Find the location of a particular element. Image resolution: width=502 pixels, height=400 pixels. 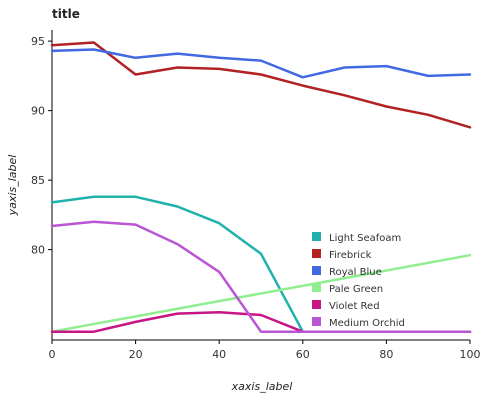

series-line-violet-red is located at coordinates (261, 321).